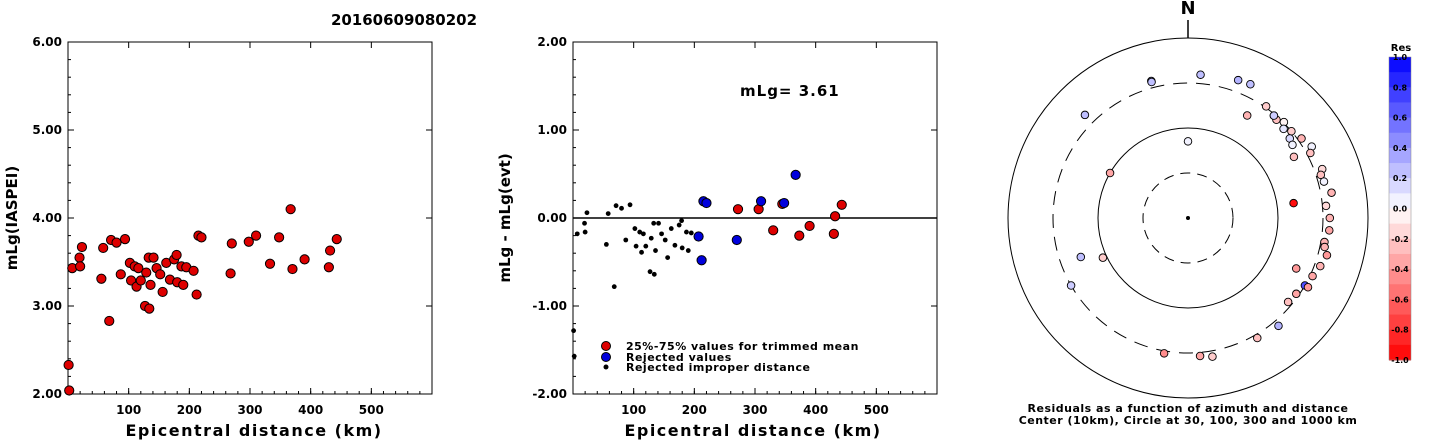 This screenshot has height=441, width=1437. What do you see at coordinates (47, 130) in the screenshot?
I see `left-y-tick-label: 5.00` at bounding box center [47, 130].